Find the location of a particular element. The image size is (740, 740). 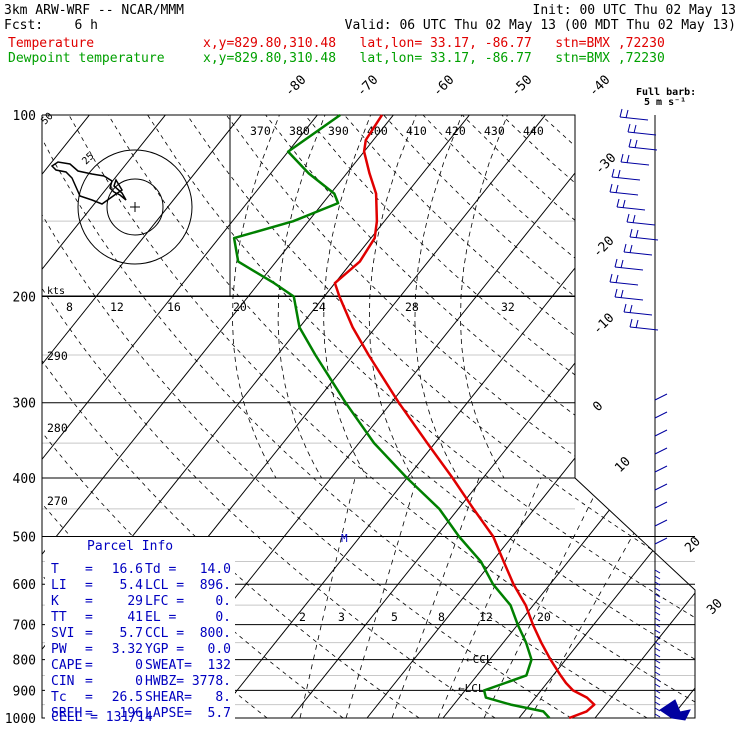

theta-e-label: 440 is located at coordinates (533, 131).